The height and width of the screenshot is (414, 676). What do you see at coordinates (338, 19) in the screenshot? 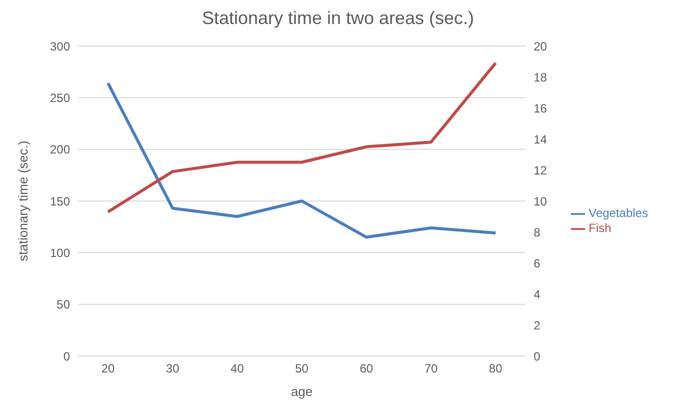
I see `chart-title: Stationary time in two areas (sec.)` at bounding box center [338, 19].